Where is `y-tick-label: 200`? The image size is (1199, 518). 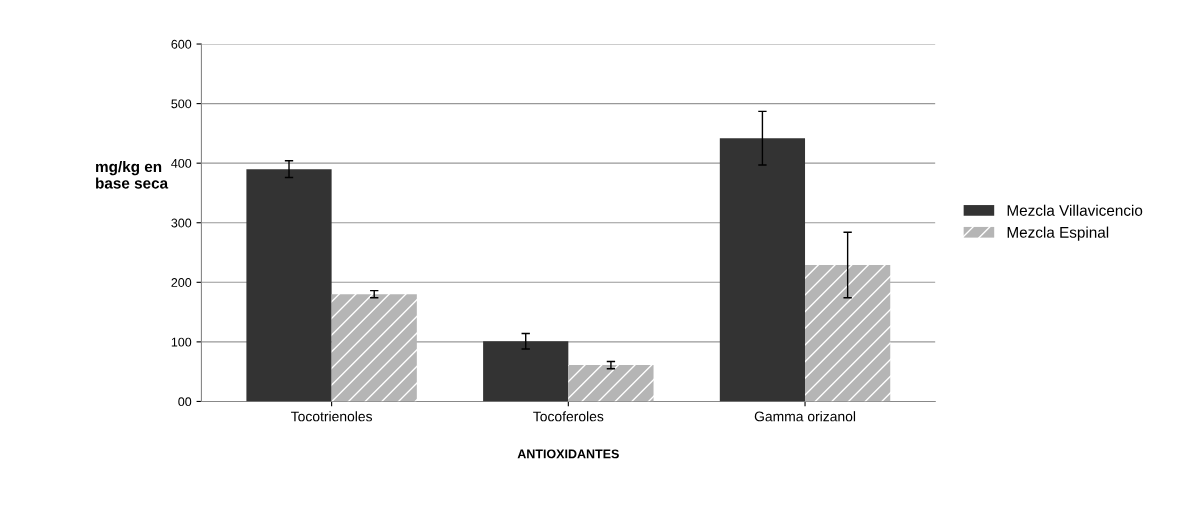
y-tick-label: 200 is located at coordinates (181, 282).